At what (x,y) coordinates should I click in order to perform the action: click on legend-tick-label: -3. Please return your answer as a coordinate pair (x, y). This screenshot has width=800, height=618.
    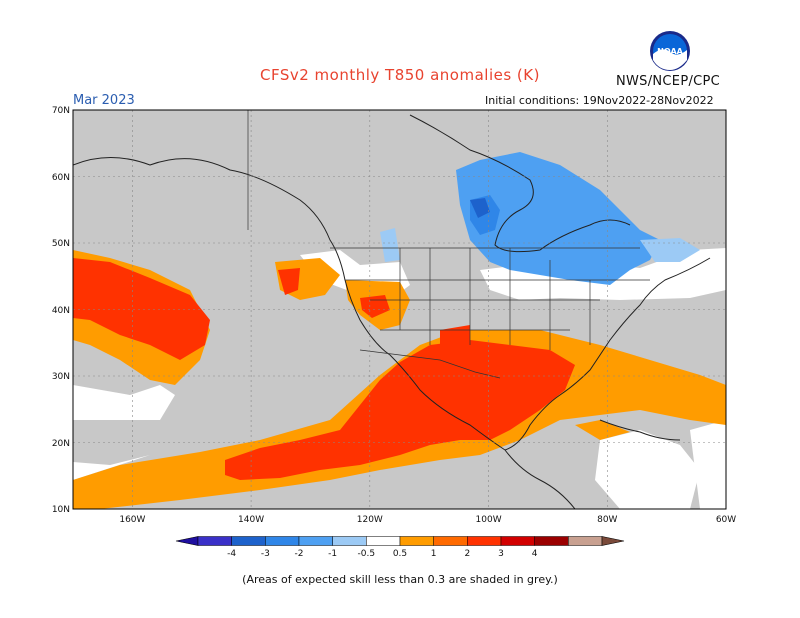
    Looking at the image, I should click on (265, 554).